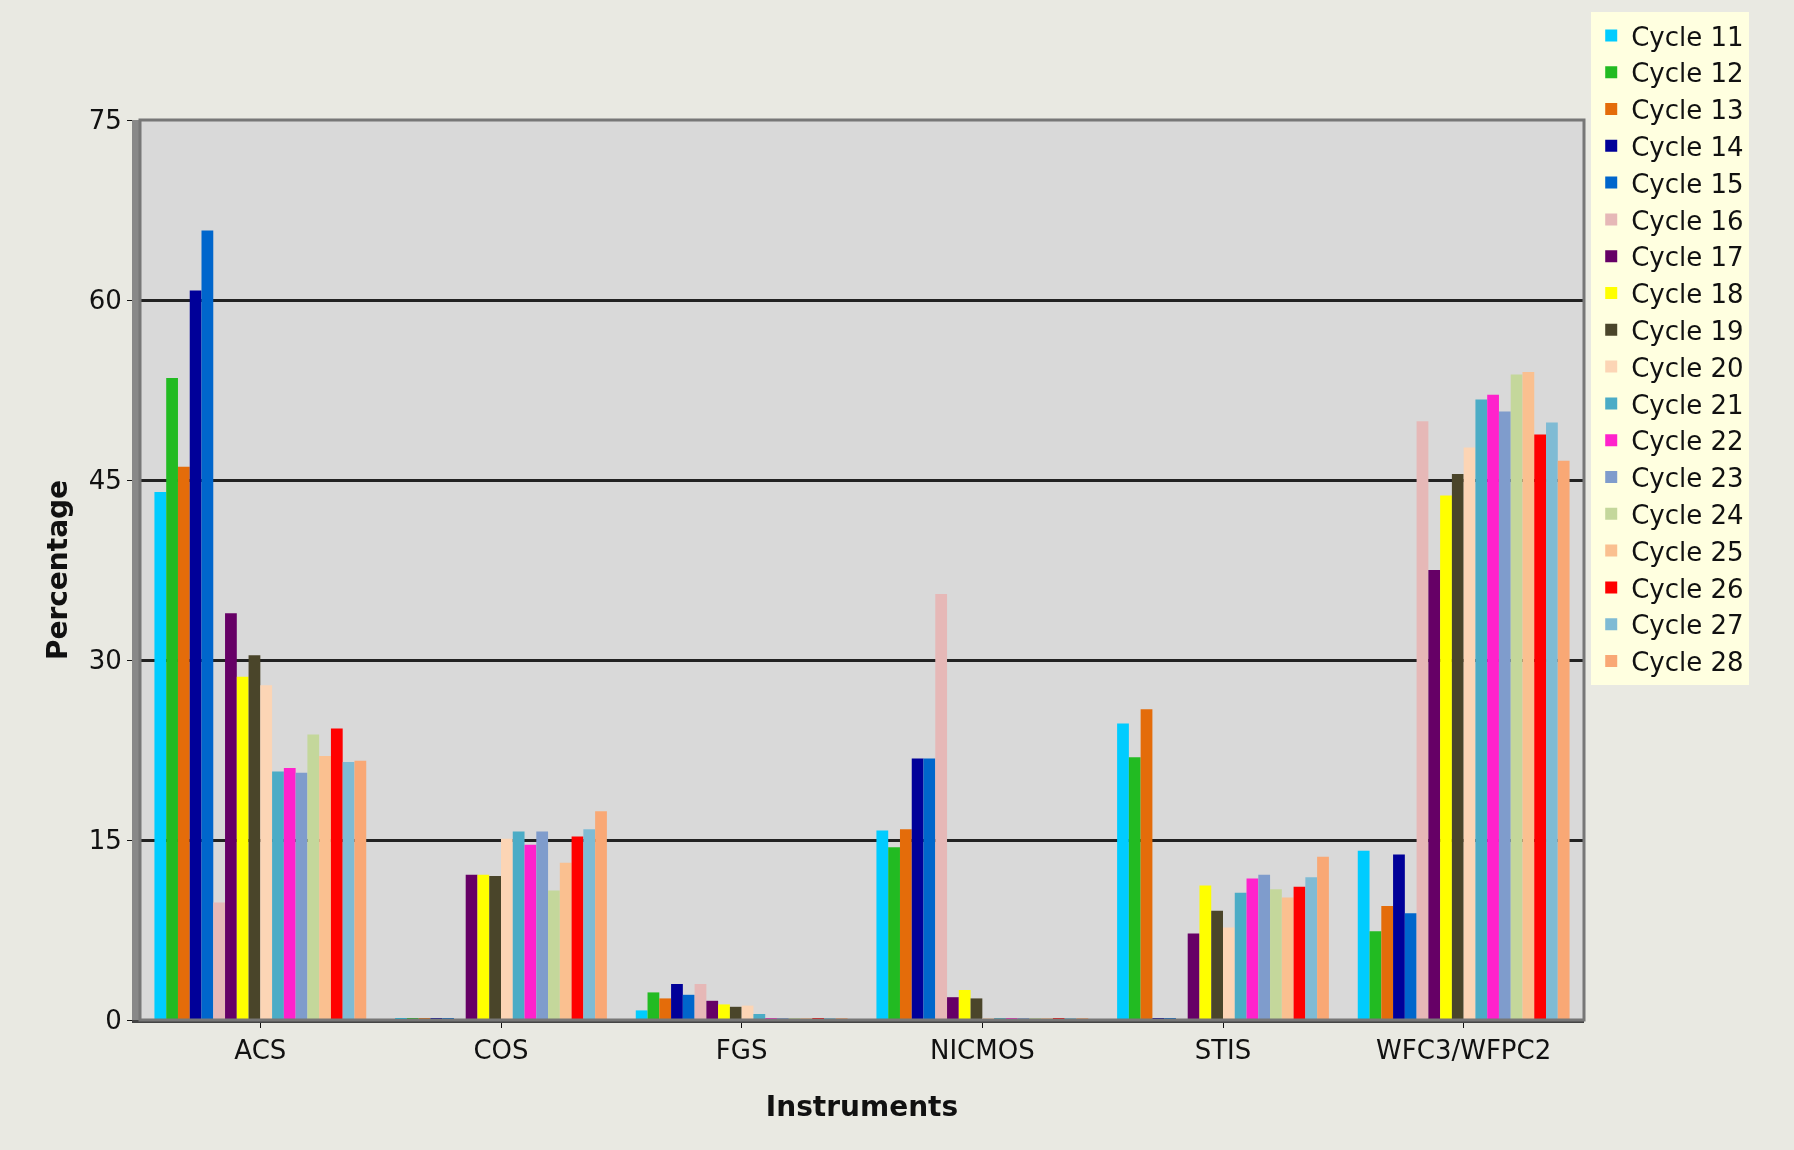  Describe the element at coordinates (105, 660) in the screenshot. I see `y-tick-label: 30` at that location.